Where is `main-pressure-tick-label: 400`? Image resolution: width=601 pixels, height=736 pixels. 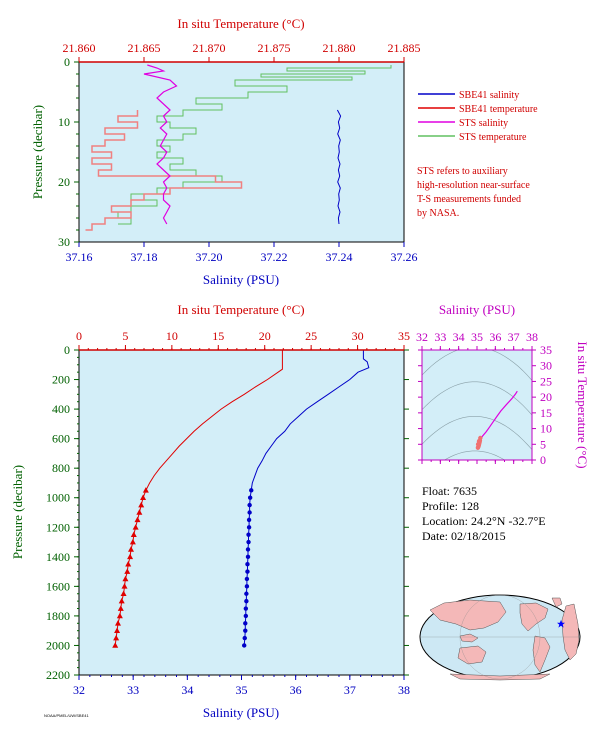
main-pressure-tick-label: 400 is located at coordinates (61, 409).